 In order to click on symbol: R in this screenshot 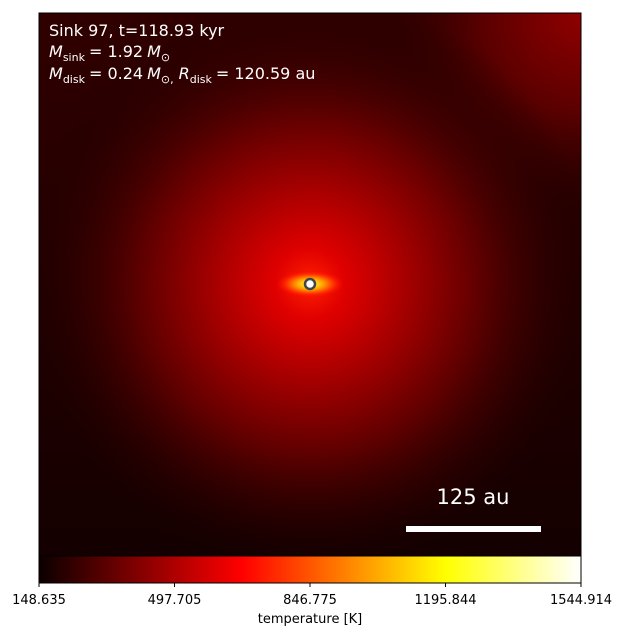, I will do `click(184, 73)`.